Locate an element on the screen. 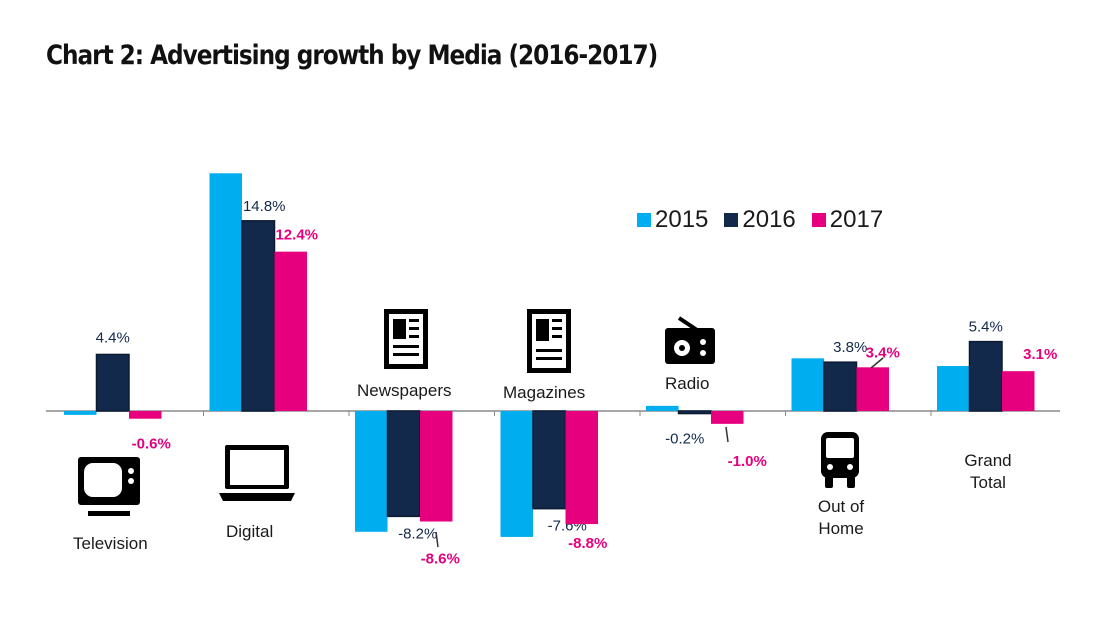 The width and height of the screenshot is (1110, 624). bar-2016-radio is located at coordinates (694, 412).